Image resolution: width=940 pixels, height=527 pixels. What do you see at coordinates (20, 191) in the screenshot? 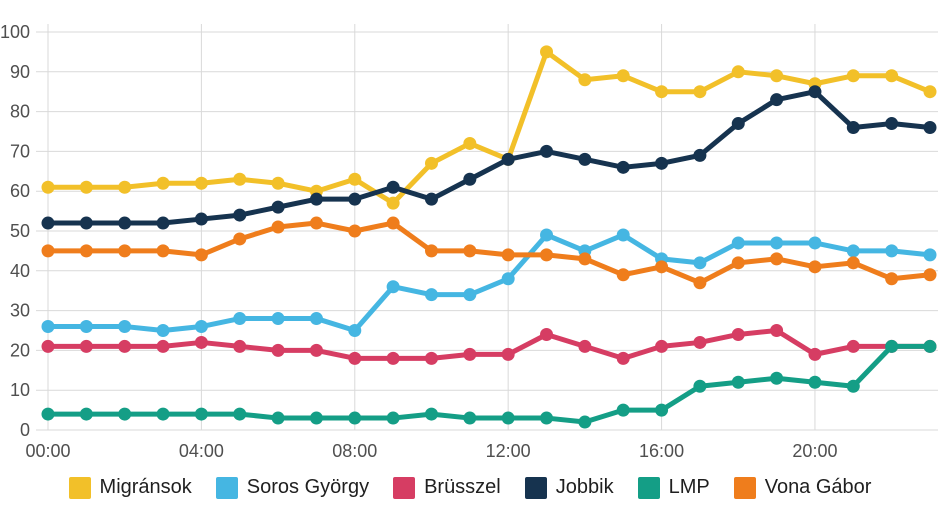
I see `y-axis-tick-label: 60` at bounding box center [20, 191].